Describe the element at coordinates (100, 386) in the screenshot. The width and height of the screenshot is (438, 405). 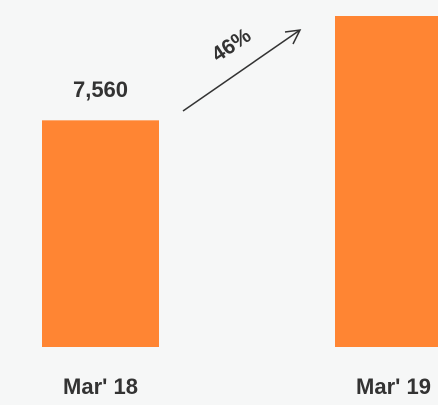
I see `x-tick-label: Mar' 18` at that location.